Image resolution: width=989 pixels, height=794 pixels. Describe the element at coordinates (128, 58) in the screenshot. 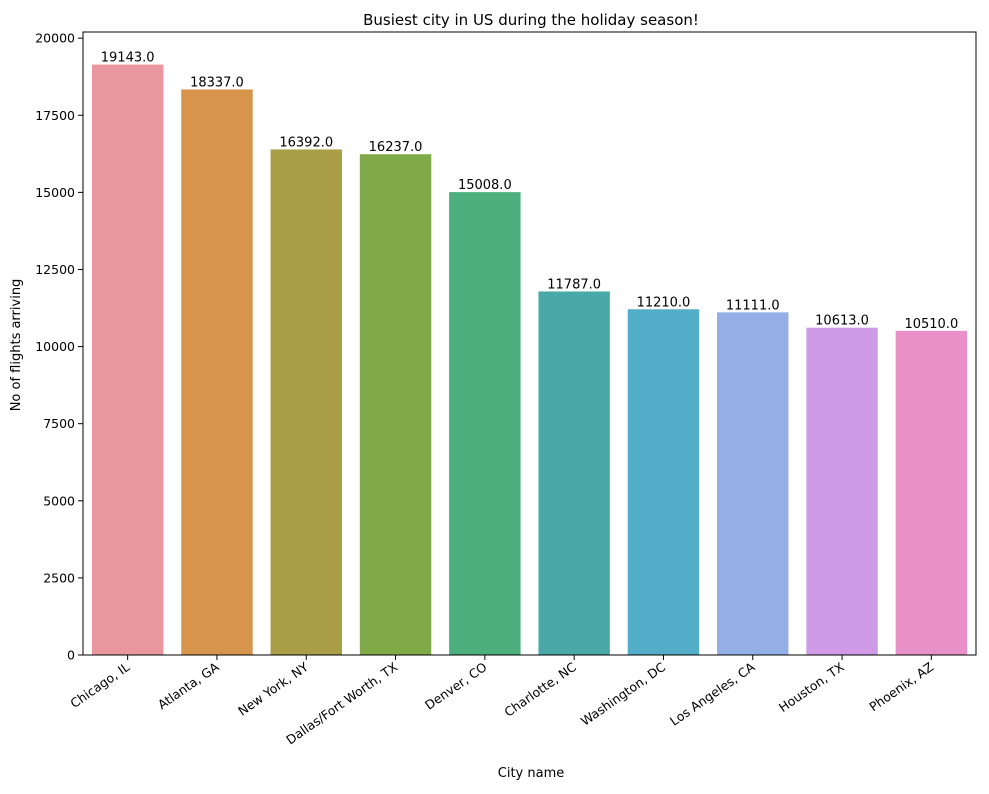

I see `data-label-0: 19143.0` at that location.